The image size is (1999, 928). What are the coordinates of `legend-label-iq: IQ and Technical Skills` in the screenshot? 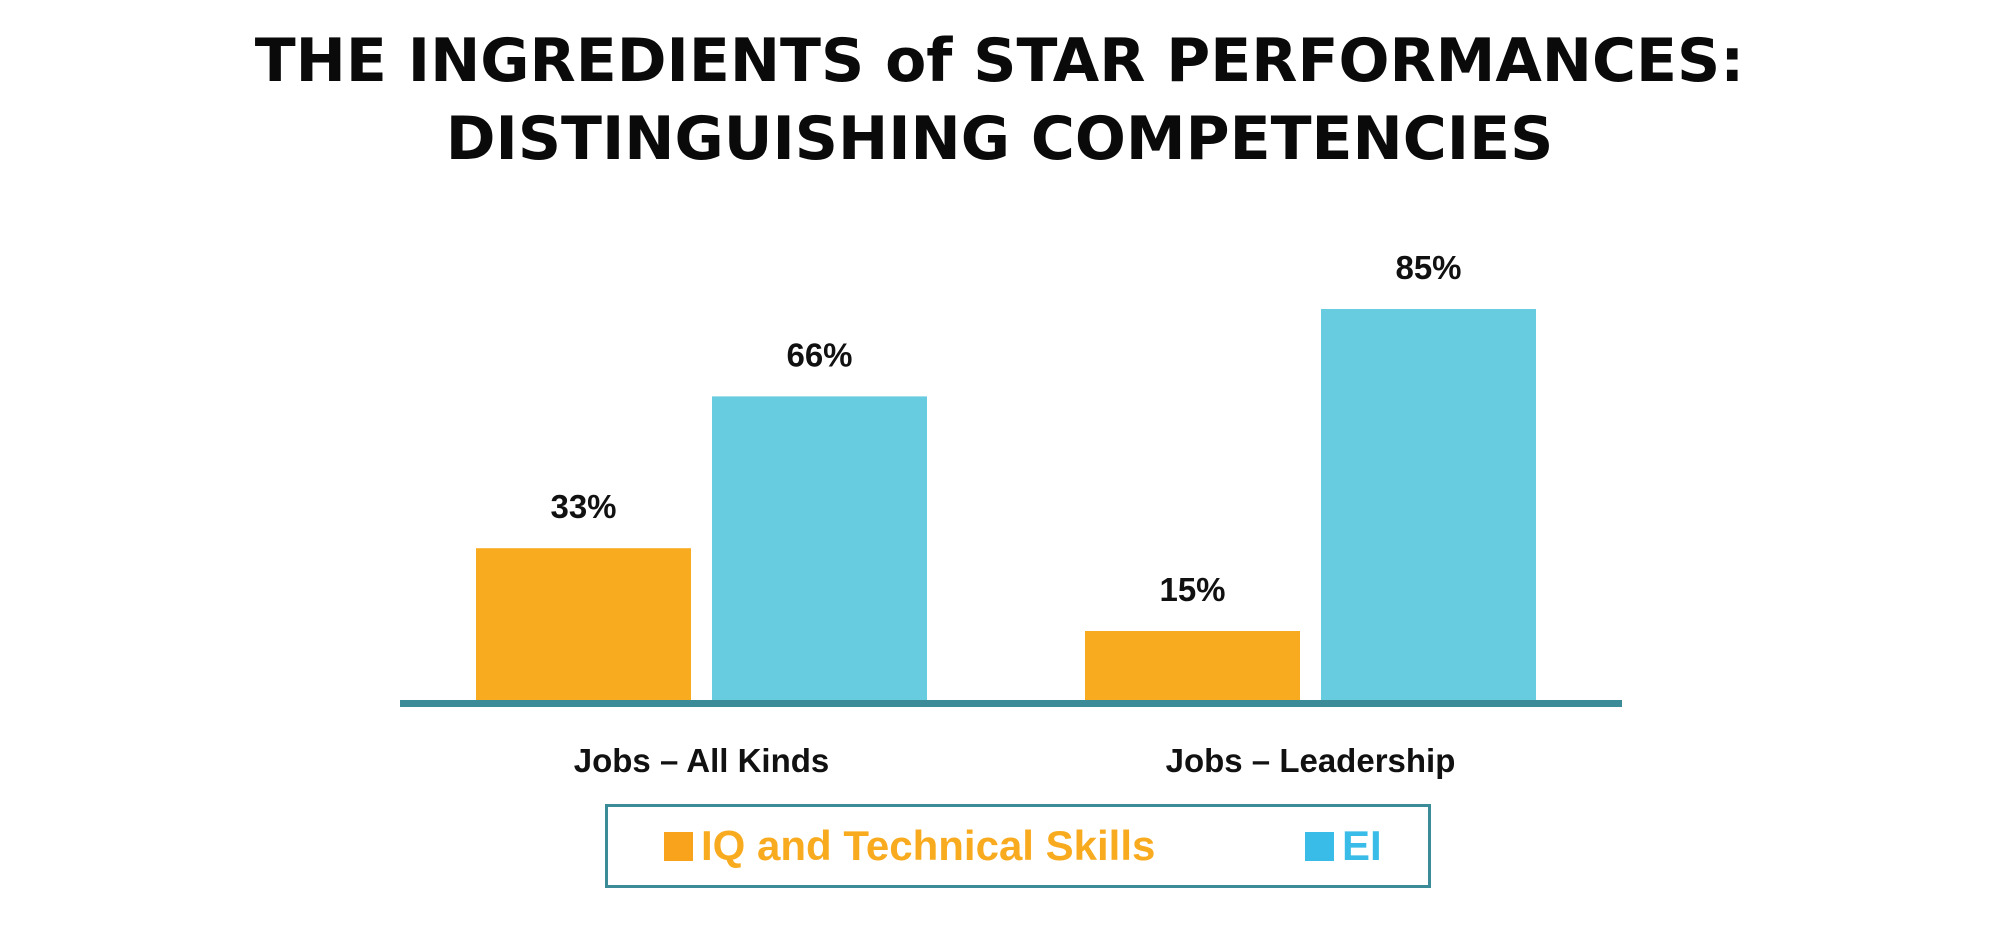 It's located at (928, 845).